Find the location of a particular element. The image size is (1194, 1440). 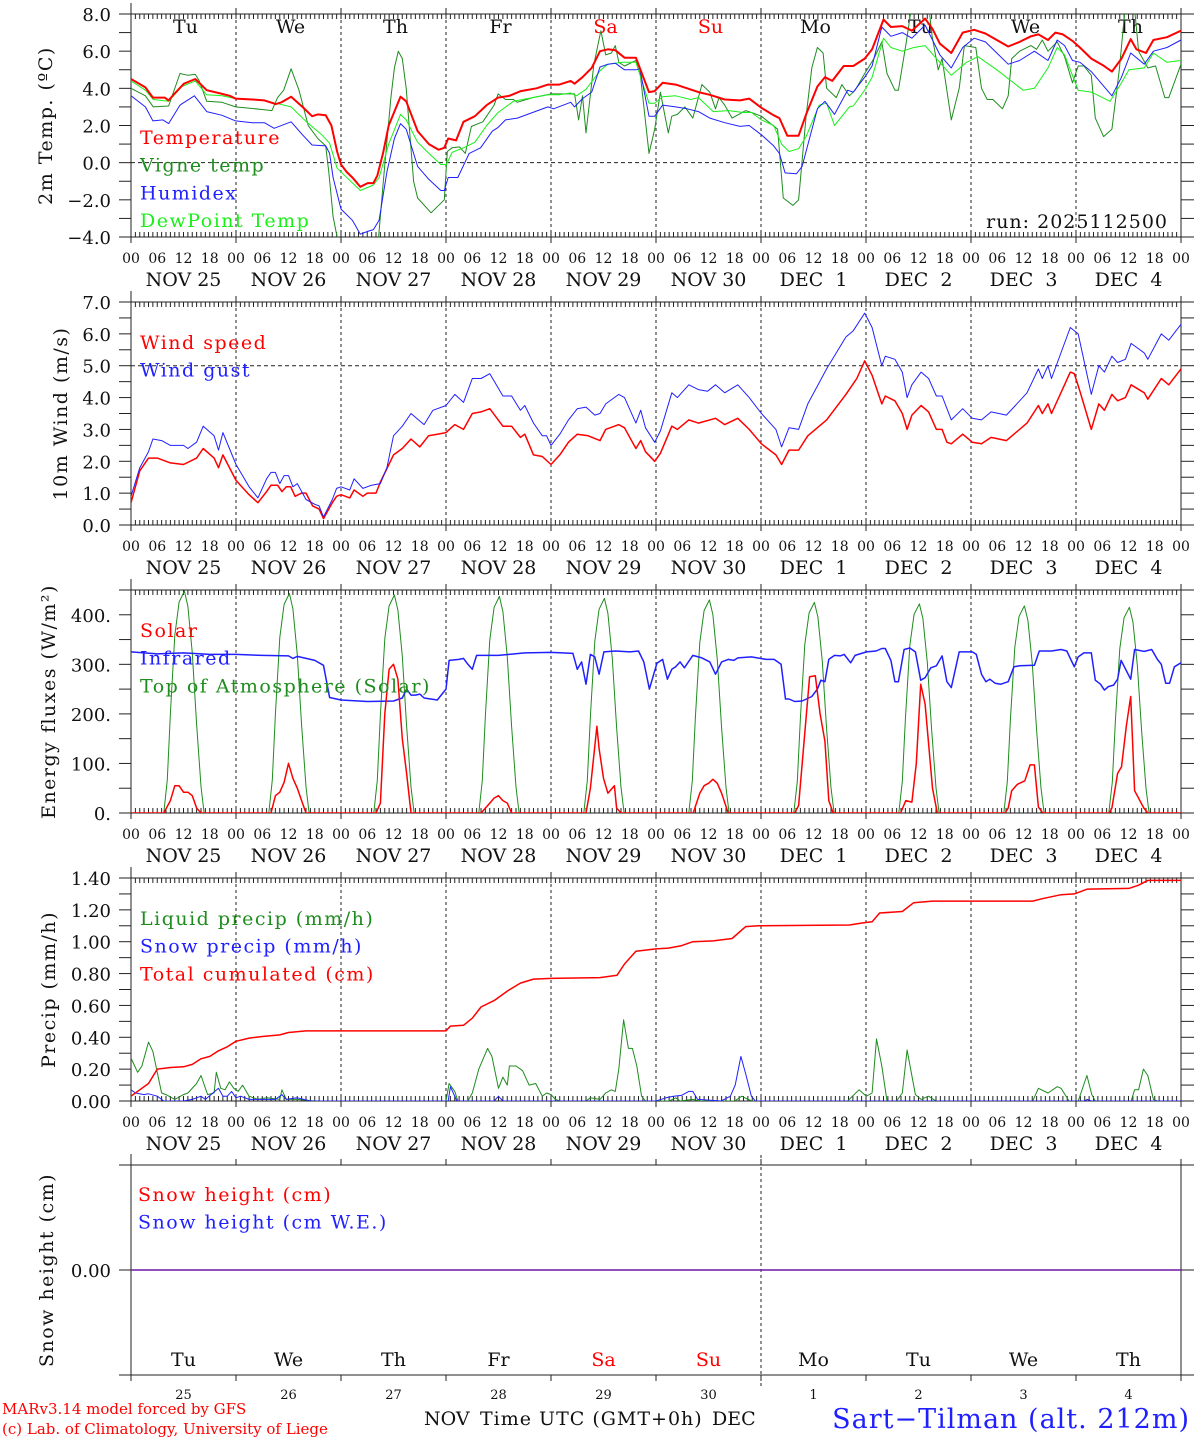

series-infrared is located at coordinates (656, 675).